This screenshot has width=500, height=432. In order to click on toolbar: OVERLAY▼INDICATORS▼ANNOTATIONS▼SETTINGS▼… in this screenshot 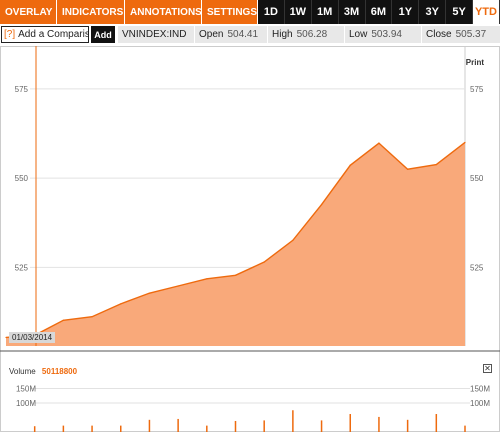, I will do `click(250, 12)`.